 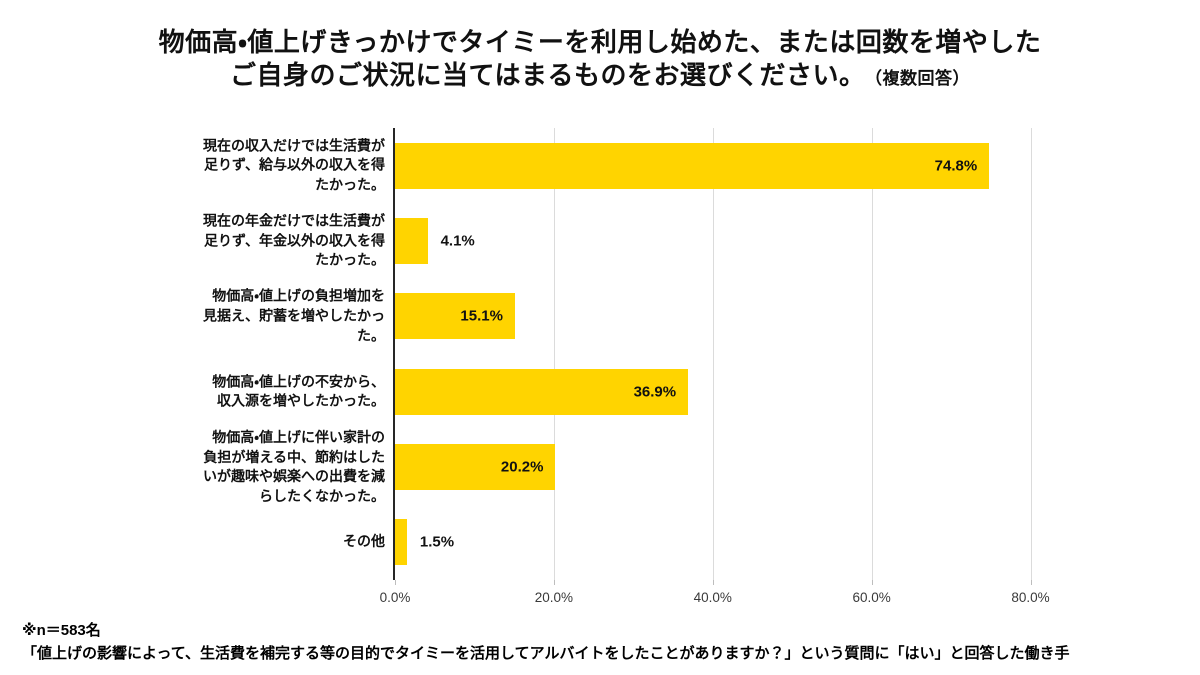 What do you see at coordinates (364, 541) in the screenshot?
I see `category-label: その他` at bounding box center [364, 541].